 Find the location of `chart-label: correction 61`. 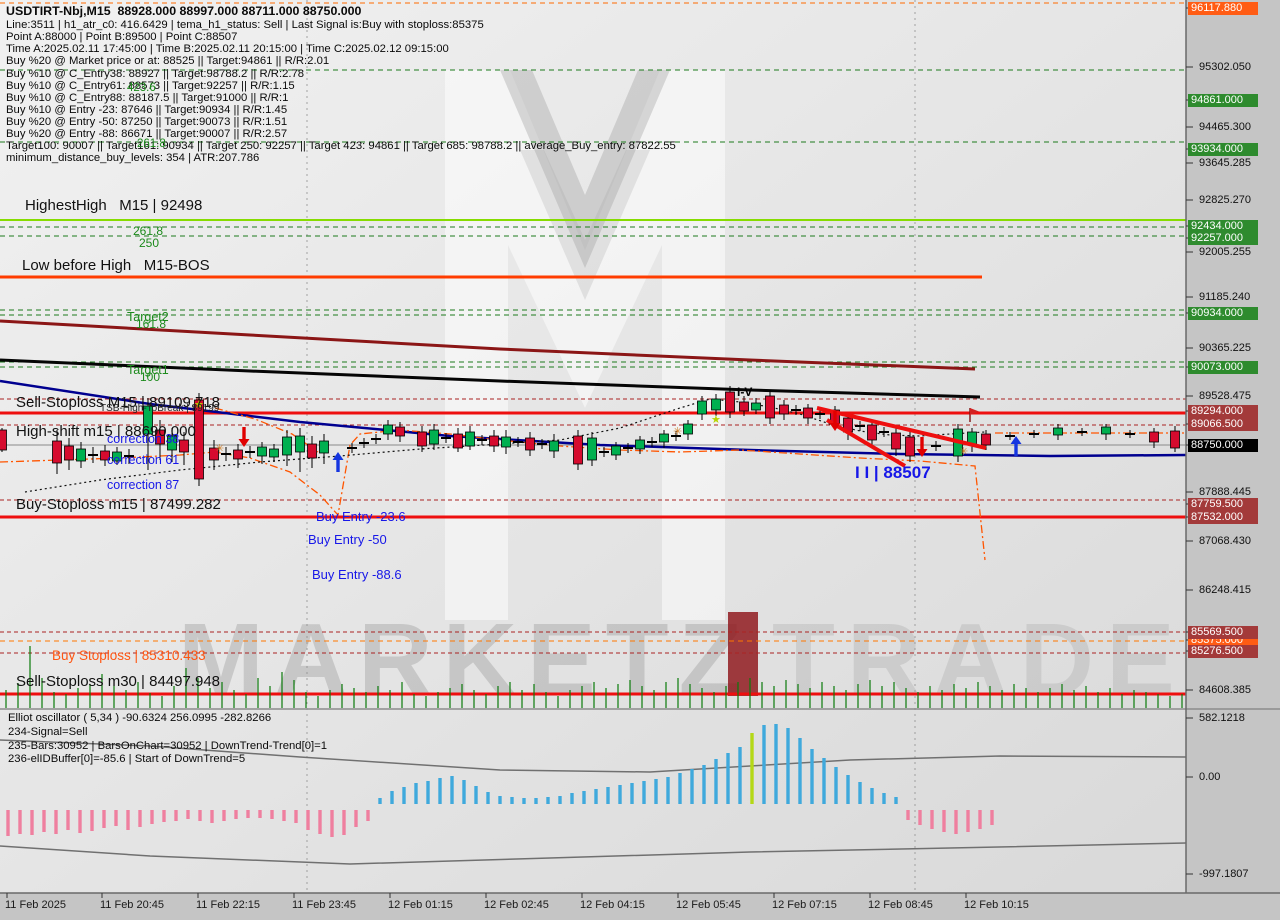

chart-label: correction 61 is located at coordinates (143, 460).